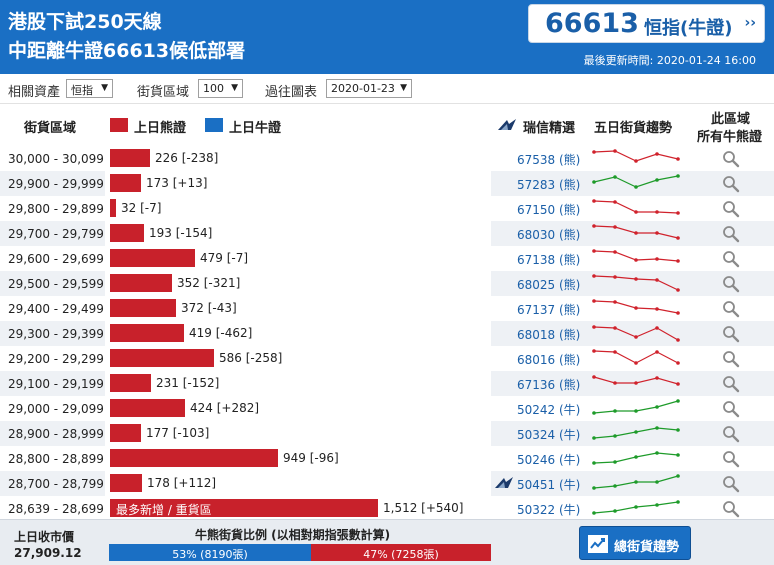 This screenshot has height=565, width=774. I want to click on table-row: 29,800 - 29,899 32 [-7] 67150 (熊), so click(387, 208).